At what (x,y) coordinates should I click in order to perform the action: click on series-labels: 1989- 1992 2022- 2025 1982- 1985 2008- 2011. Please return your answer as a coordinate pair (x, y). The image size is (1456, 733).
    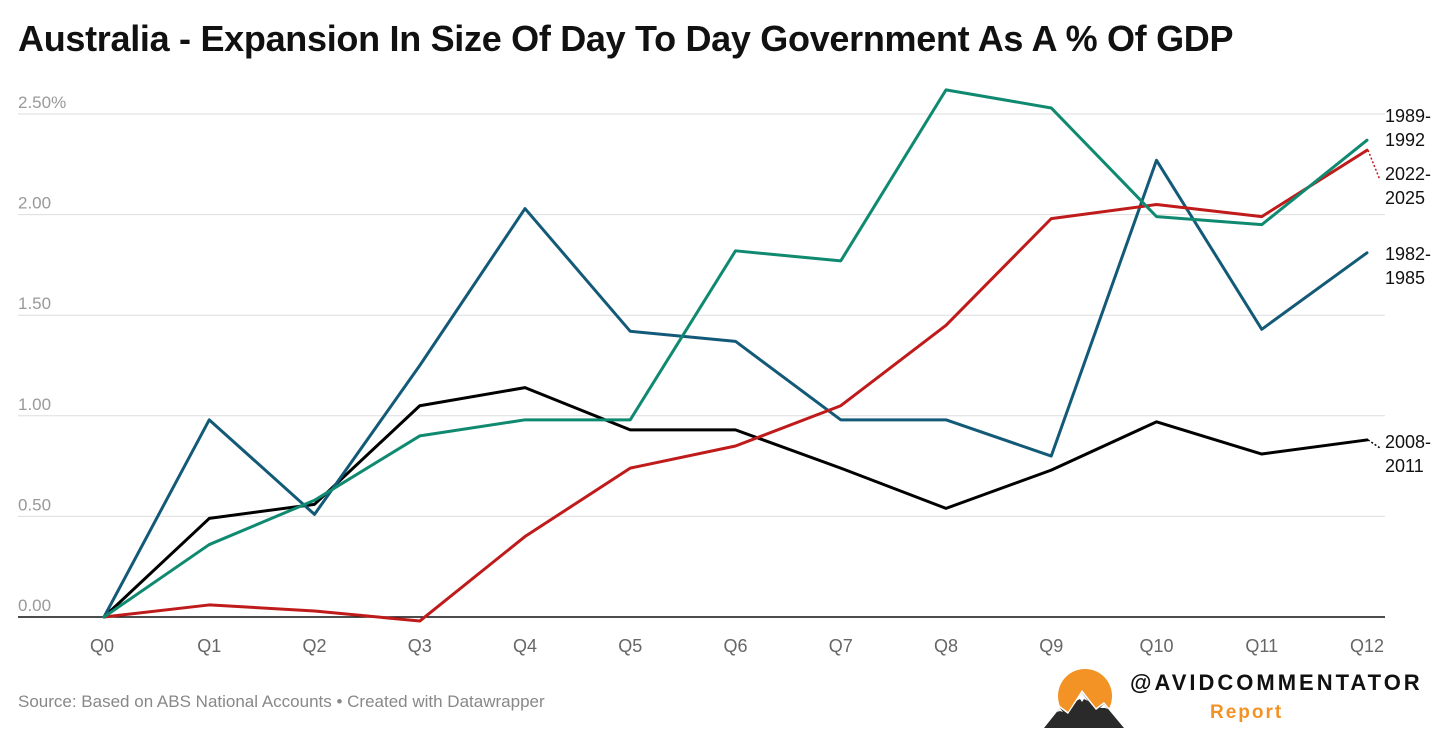
    Looking at the image, I should click on (1399, 291).